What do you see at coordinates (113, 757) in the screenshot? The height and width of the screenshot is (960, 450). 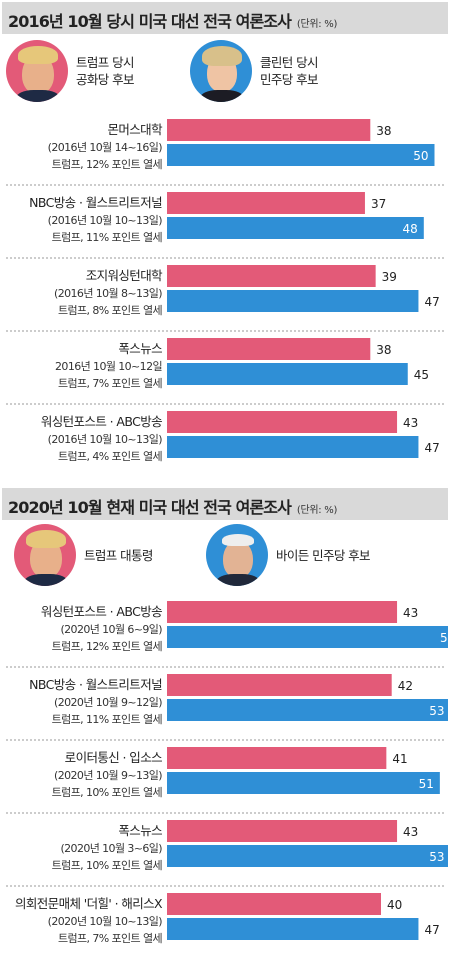 I see `poll-name-label: 로이터통신 · 입소스` at bounding box center [113, 757].